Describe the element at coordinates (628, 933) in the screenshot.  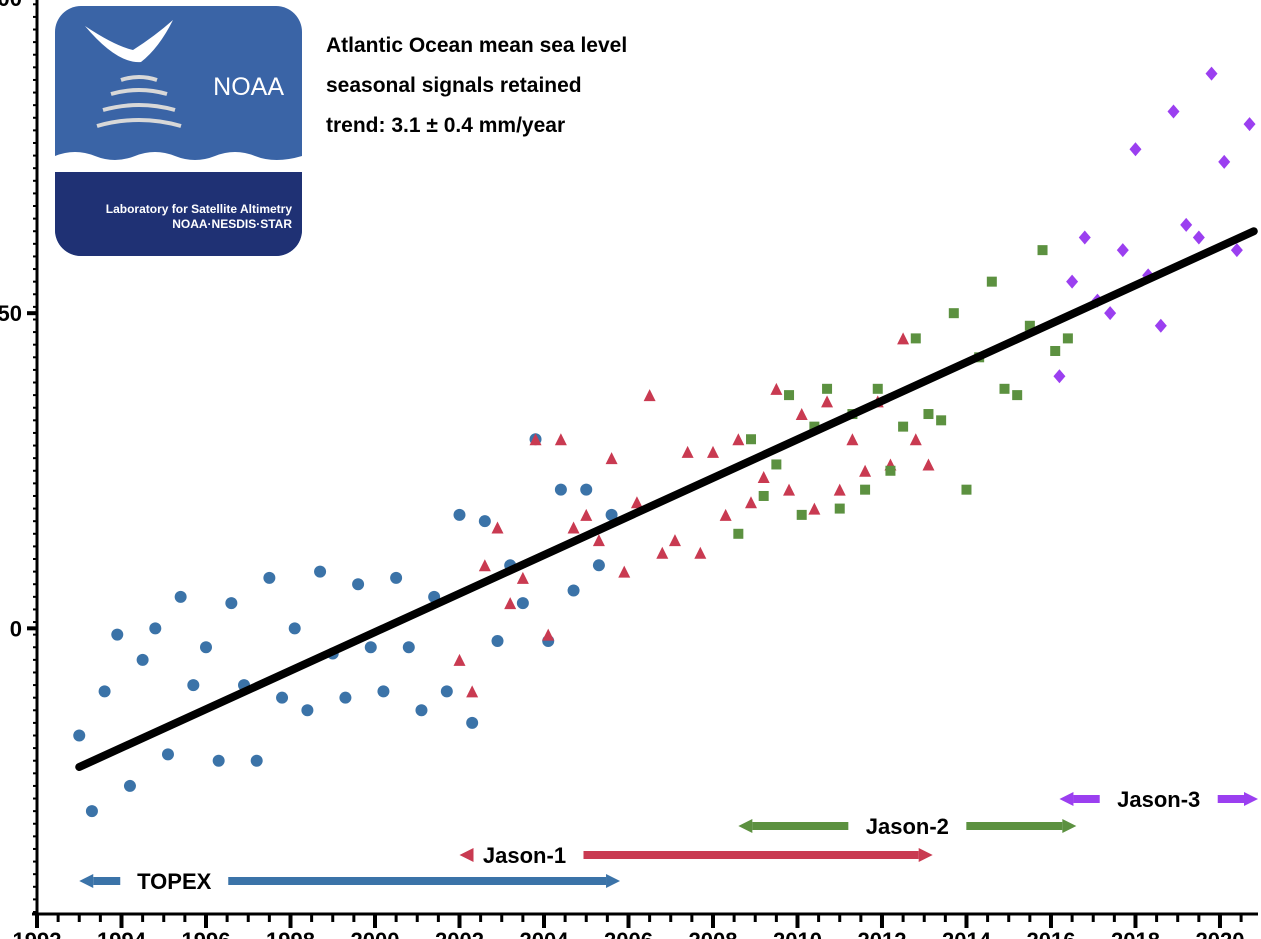
I see `x-tick-label: 2006` at that location.